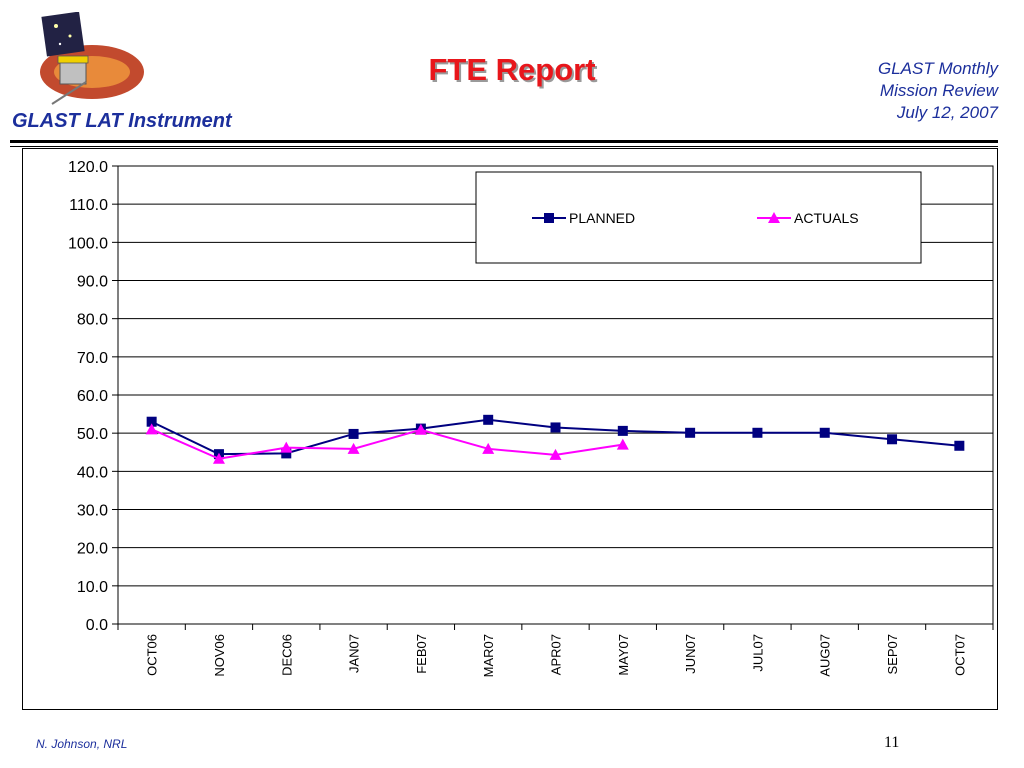 The width and height of the screenshot is (1024, 768). I want to click on meeting-line: Mission Review, so click(938, 90).